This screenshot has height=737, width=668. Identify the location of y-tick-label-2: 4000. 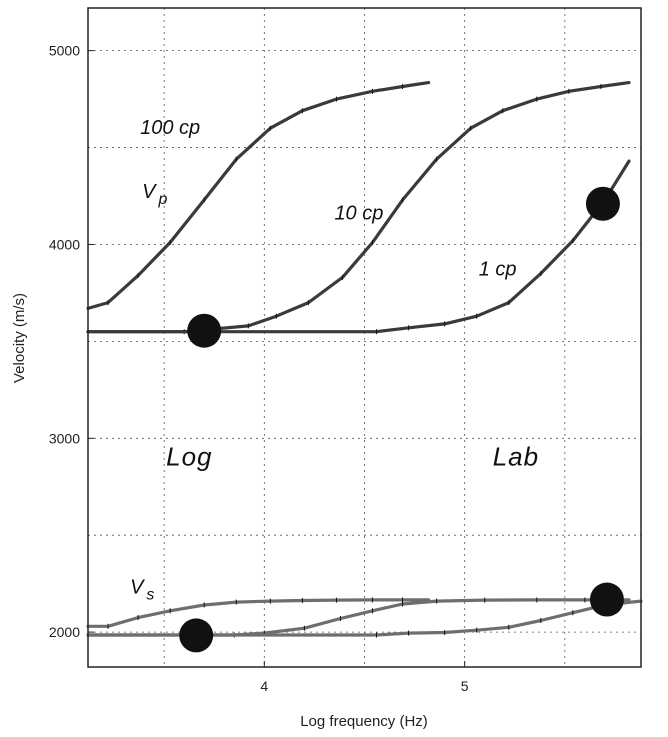
(64, 244).